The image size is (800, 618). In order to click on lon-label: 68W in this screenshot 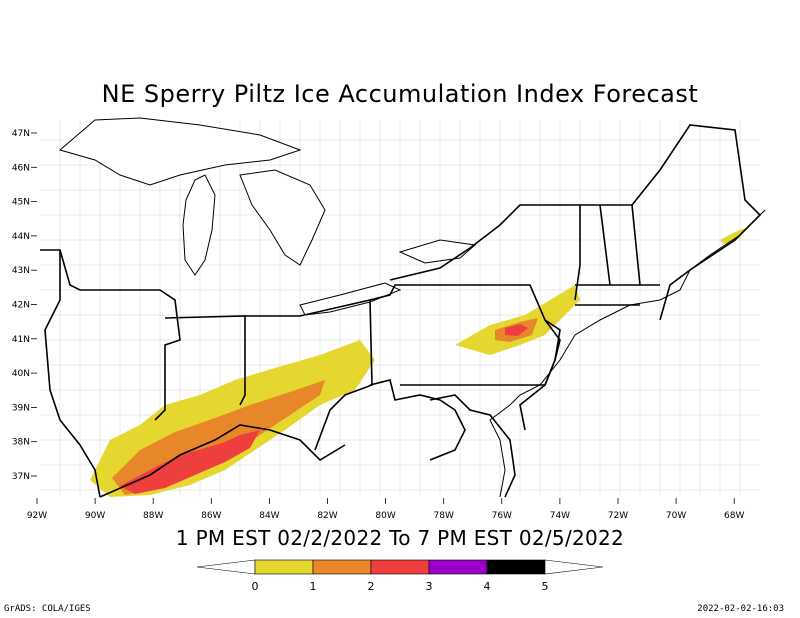, I will do `click(734, 516)`.